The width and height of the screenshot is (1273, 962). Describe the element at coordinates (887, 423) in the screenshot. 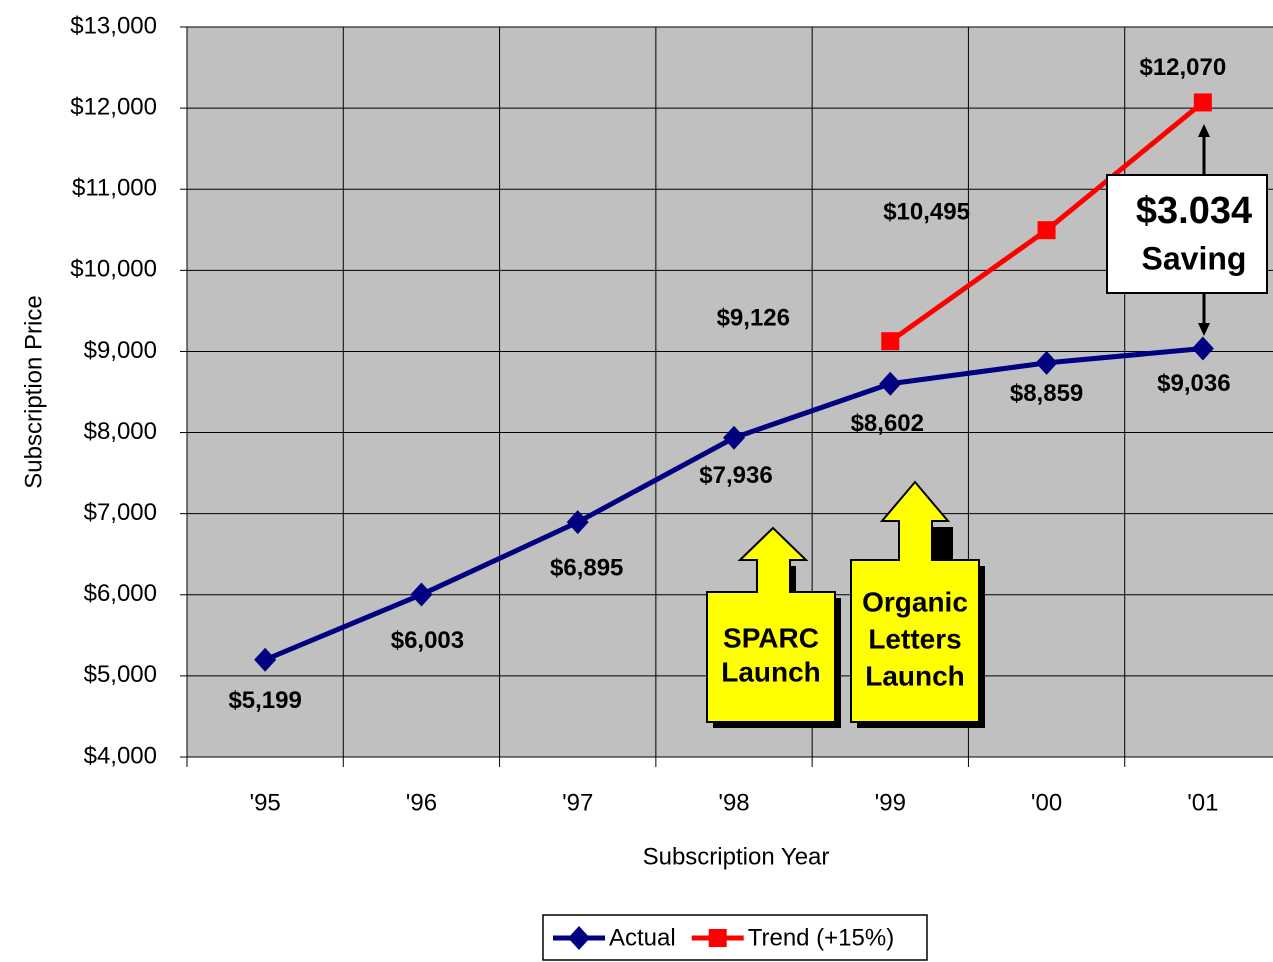

I see `data-label: $8,602` at that location.